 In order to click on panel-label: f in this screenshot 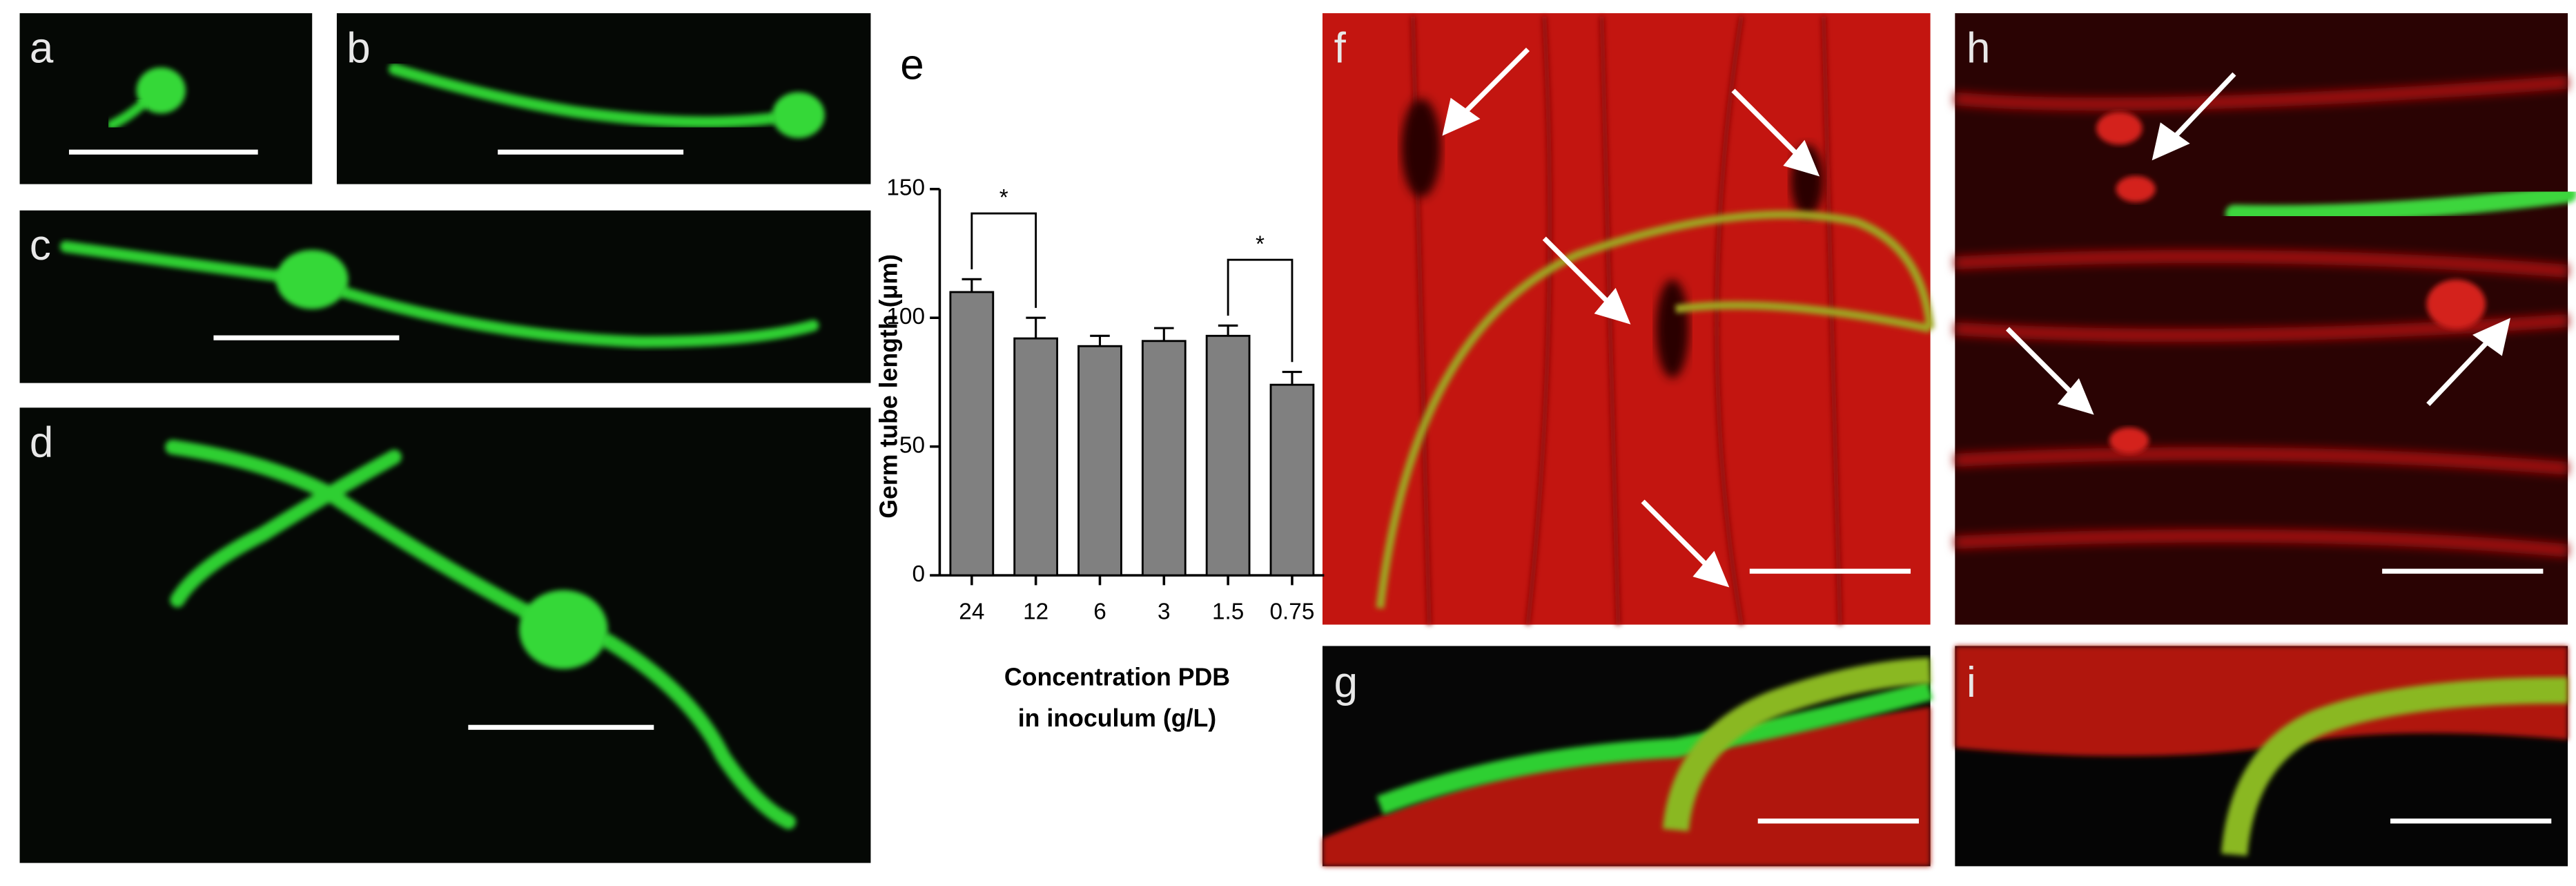, I will do `click(1340, 49)`.